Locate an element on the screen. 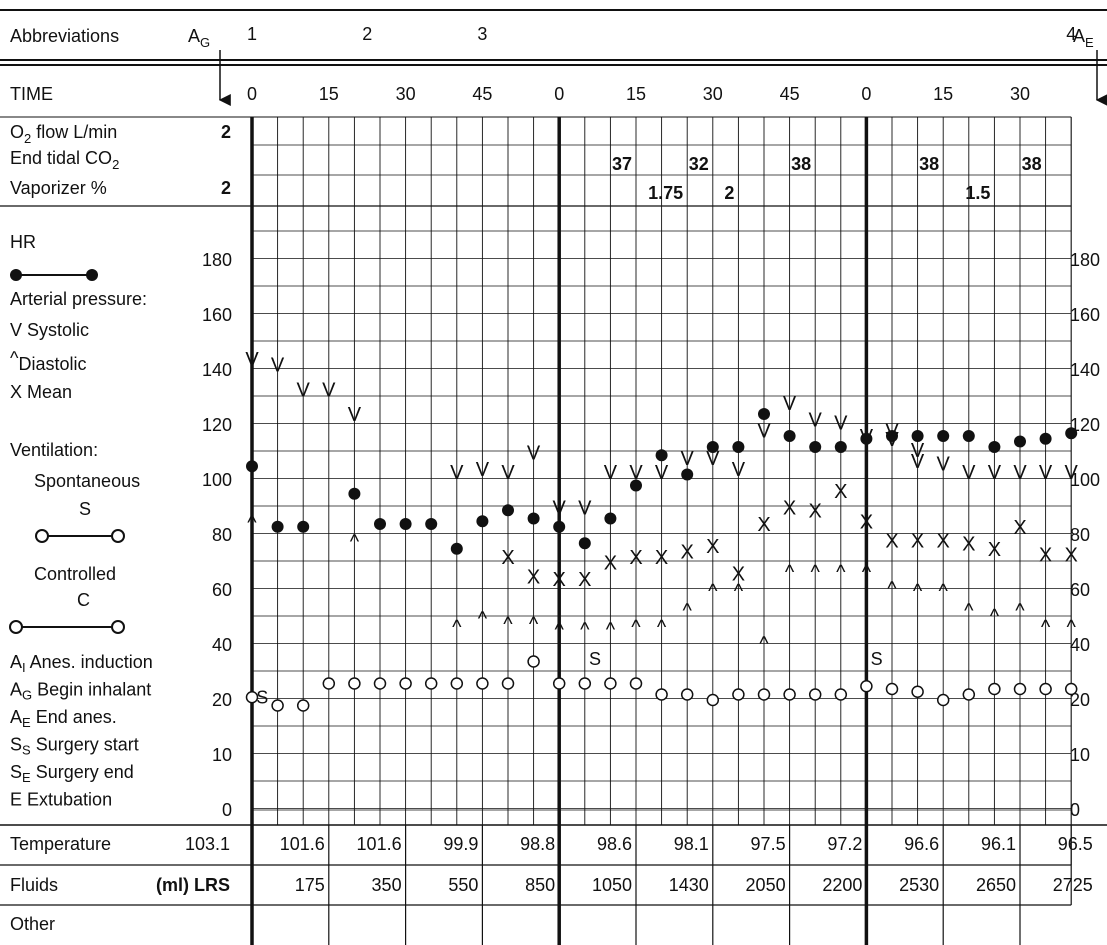  fluid-values: 175 350 550 850 1050 1430 2050 2200 2530 2650 2725 is located at coordinates (694, 885).